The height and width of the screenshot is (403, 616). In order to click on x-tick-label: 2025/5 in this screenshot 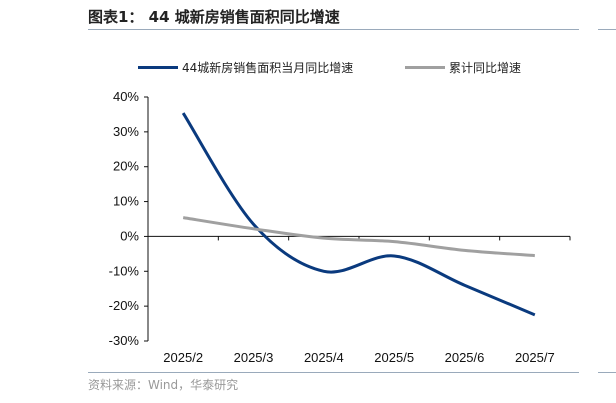, I will do `click(394, 357)`.